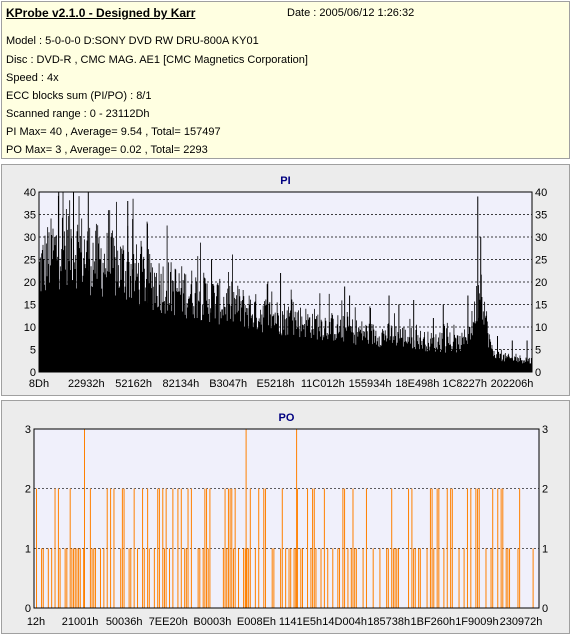 The height and width of the screenshot is (636, 572). What do you see at coordinates (30, 216) in the screenshot?
I see `y-tick-label-left: 35` at bounding box center [30, 216].